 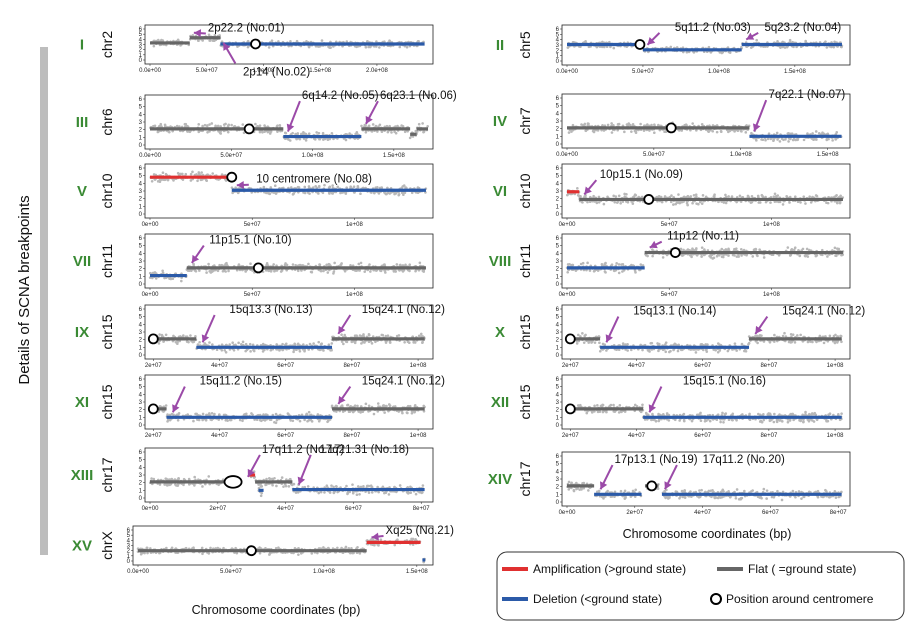 What do you see at coordinates (207, 71) in the screenshot?
I see `x-tick-label: 5.0e+07` at bounding box center [207, 71].